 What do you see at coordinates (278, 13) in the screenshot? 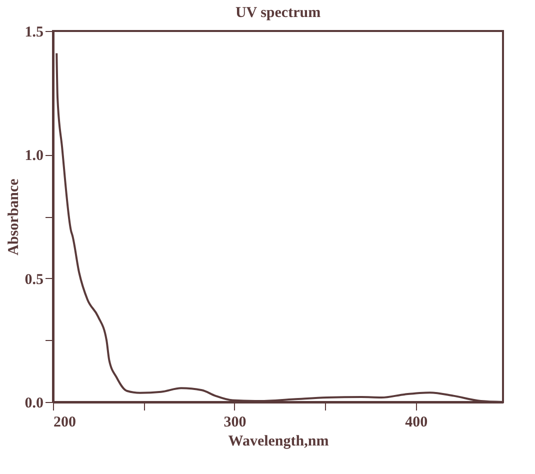
I see `chart-title: UV spectrum` at bounding box center [278, 13].